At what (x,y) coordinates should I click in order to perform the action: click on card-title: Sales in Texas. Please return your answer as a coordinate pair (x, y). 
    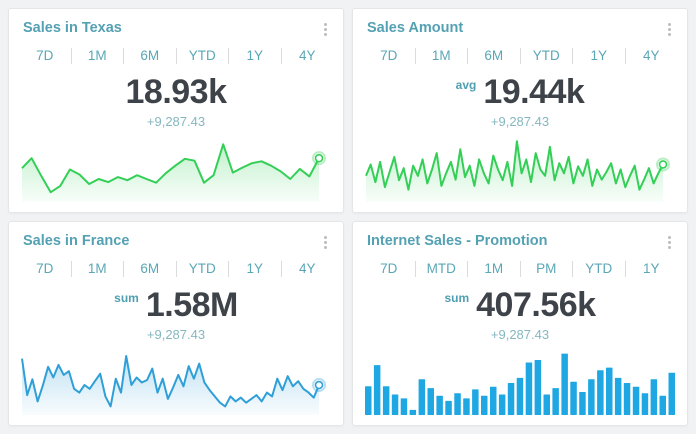
    Looking at the image, I should click on (72, 28).